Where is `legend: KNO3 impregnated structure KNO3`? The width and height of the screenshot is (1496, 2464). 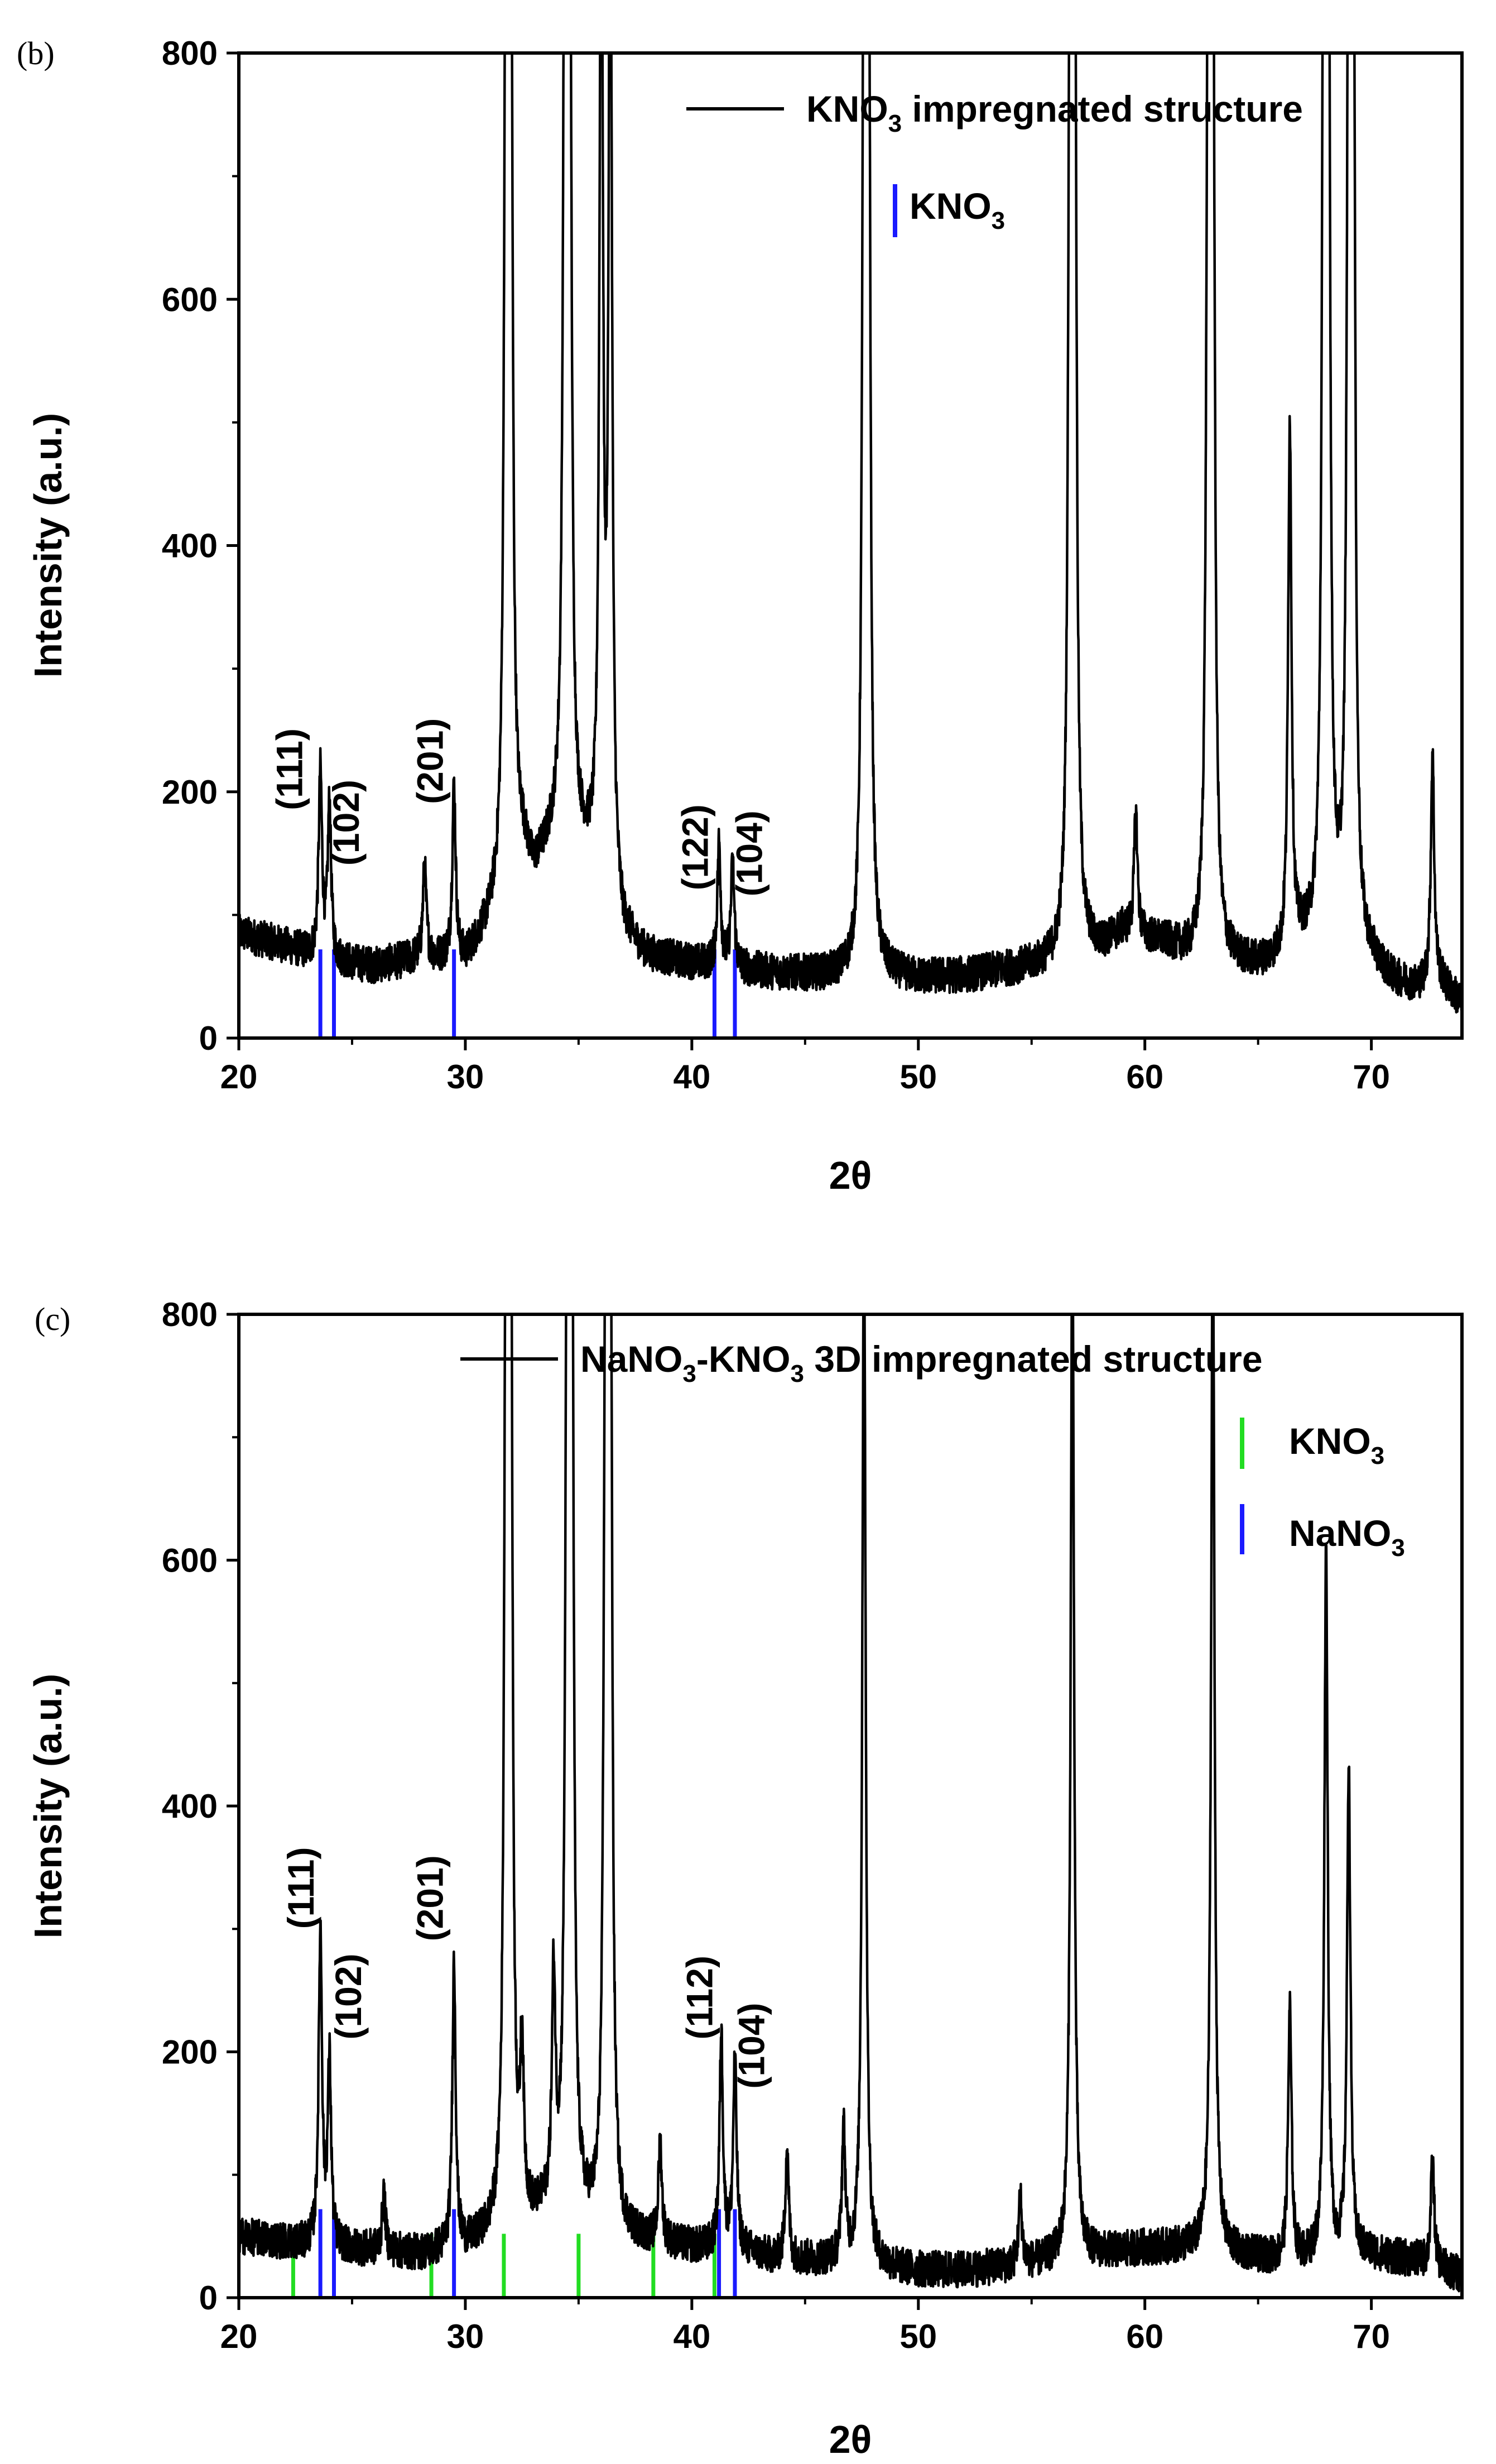
legend: KNO3 impregnated structure KNO3 is located at coordinates (994, 162).